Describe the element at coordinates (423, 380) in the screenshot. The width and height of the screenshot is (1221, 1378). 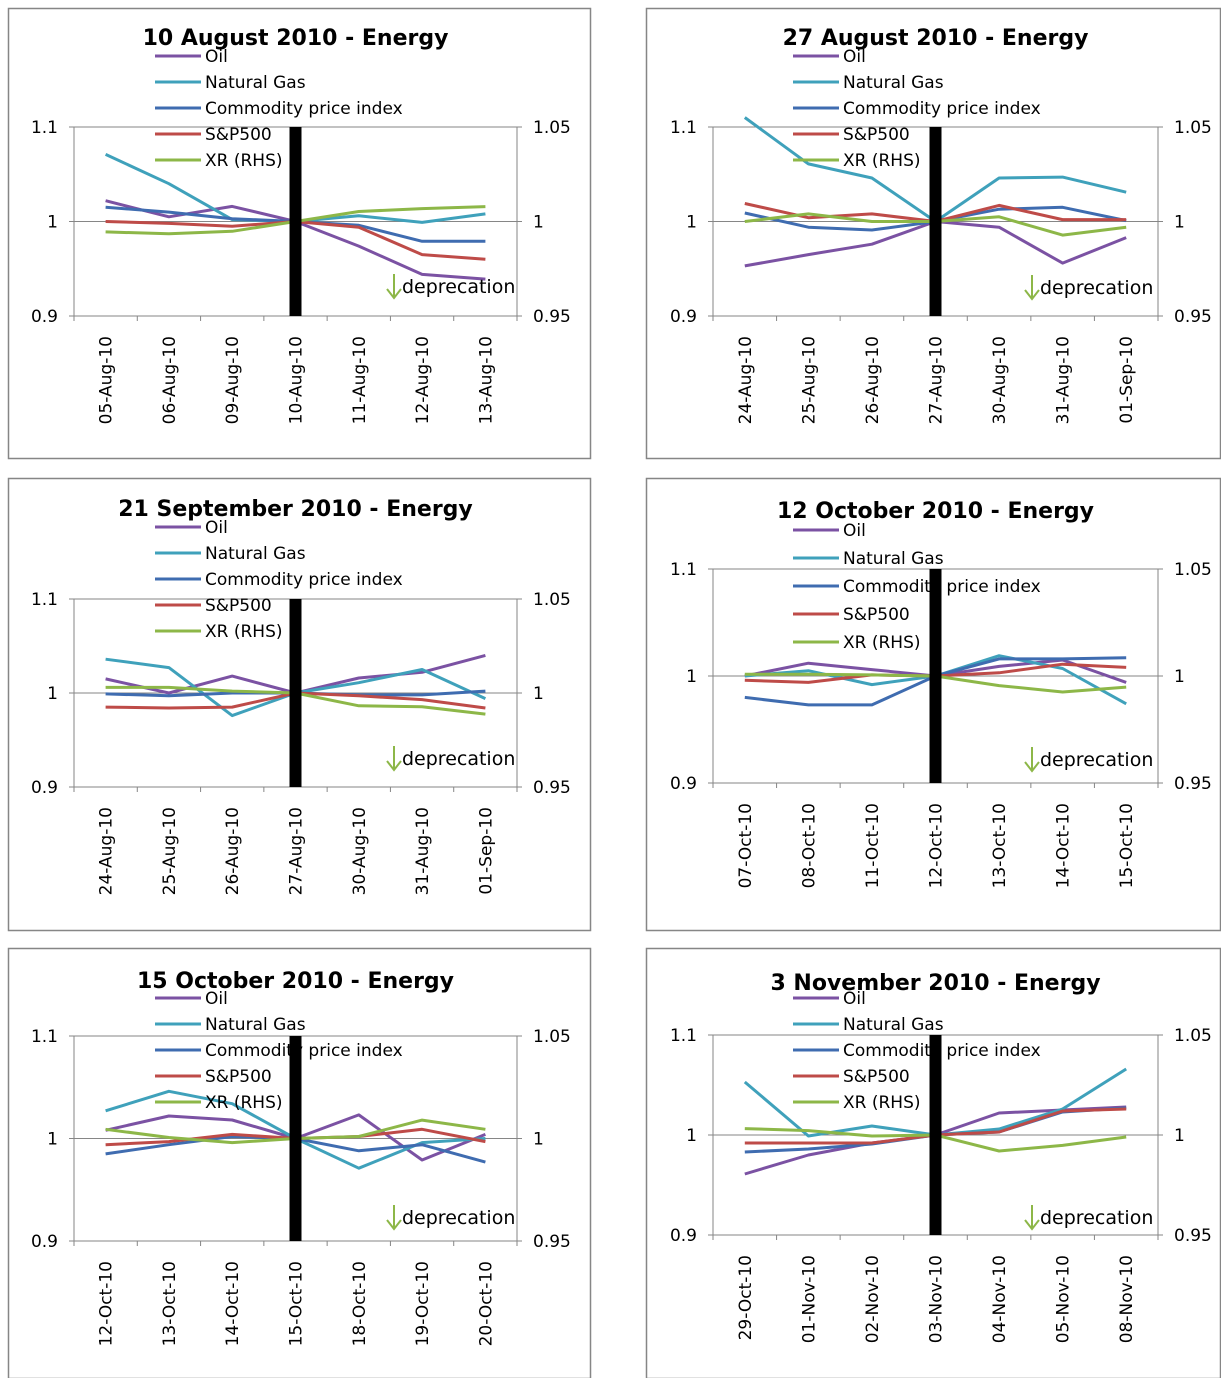
I see `x-tick-label: 12-Aug-10` at that location.